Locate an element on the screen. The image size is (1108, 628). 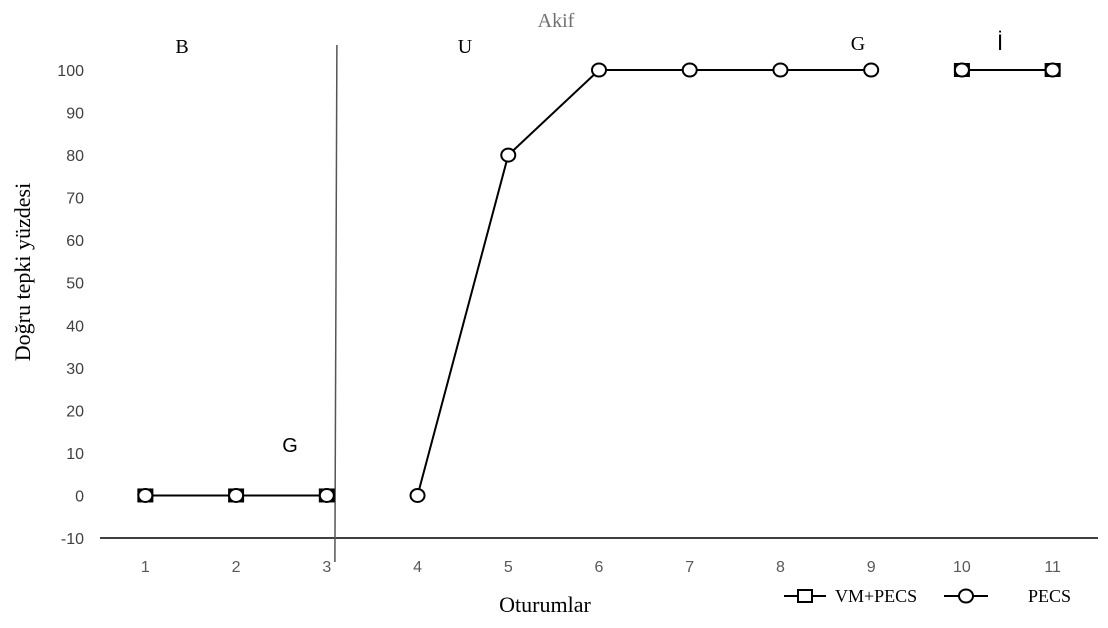
phase-change-line is located at coordinates (336, 303).